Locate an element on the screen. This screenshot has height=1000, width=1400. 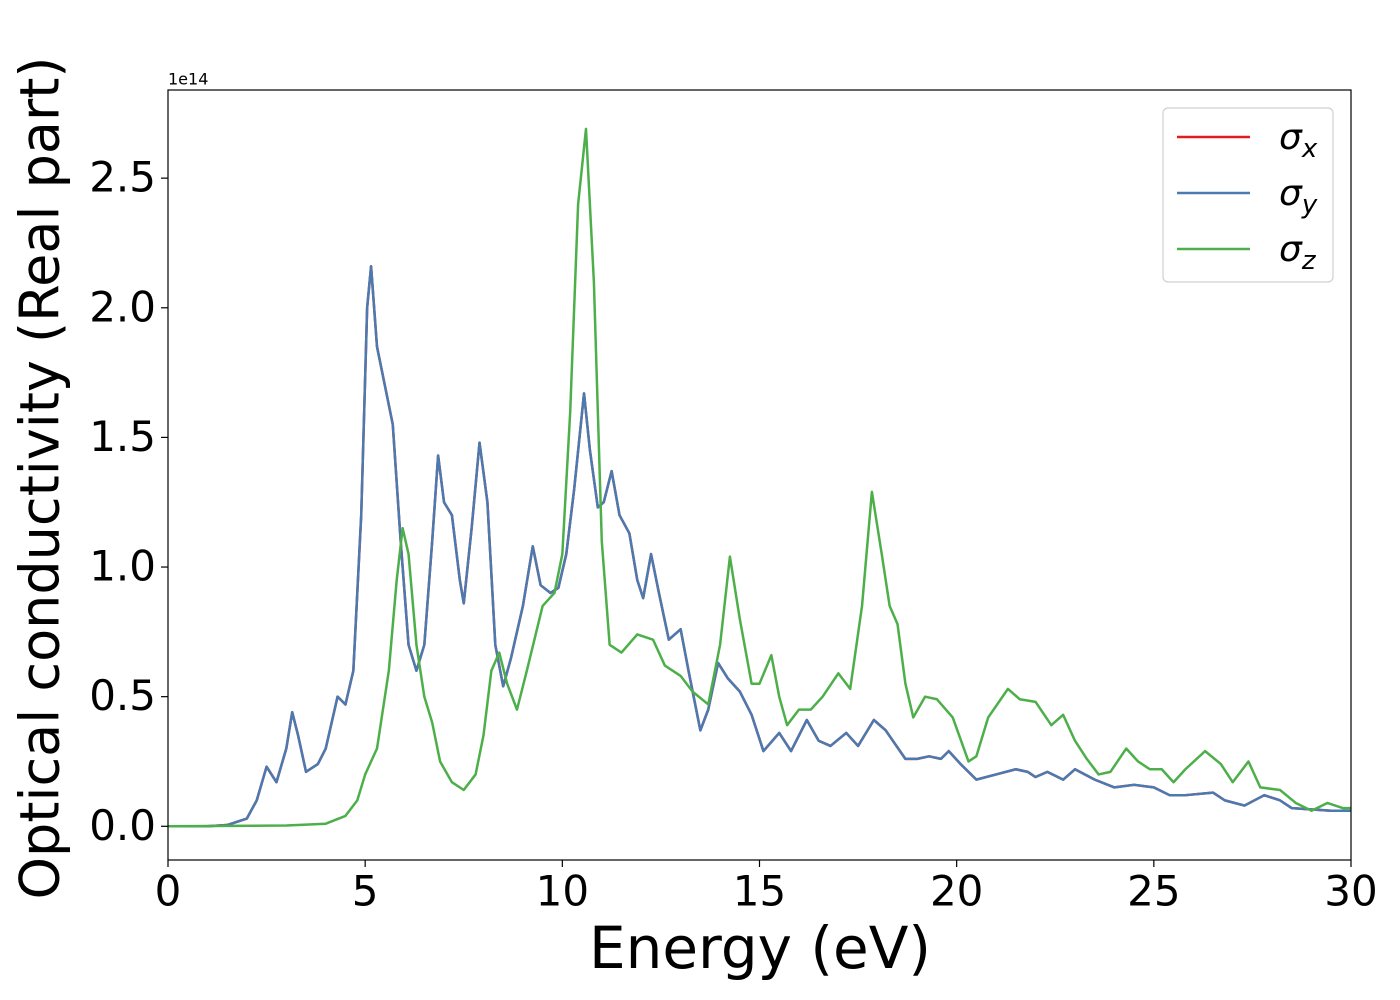
x-tick-label: 25 is located at coordinates (1153, 891).